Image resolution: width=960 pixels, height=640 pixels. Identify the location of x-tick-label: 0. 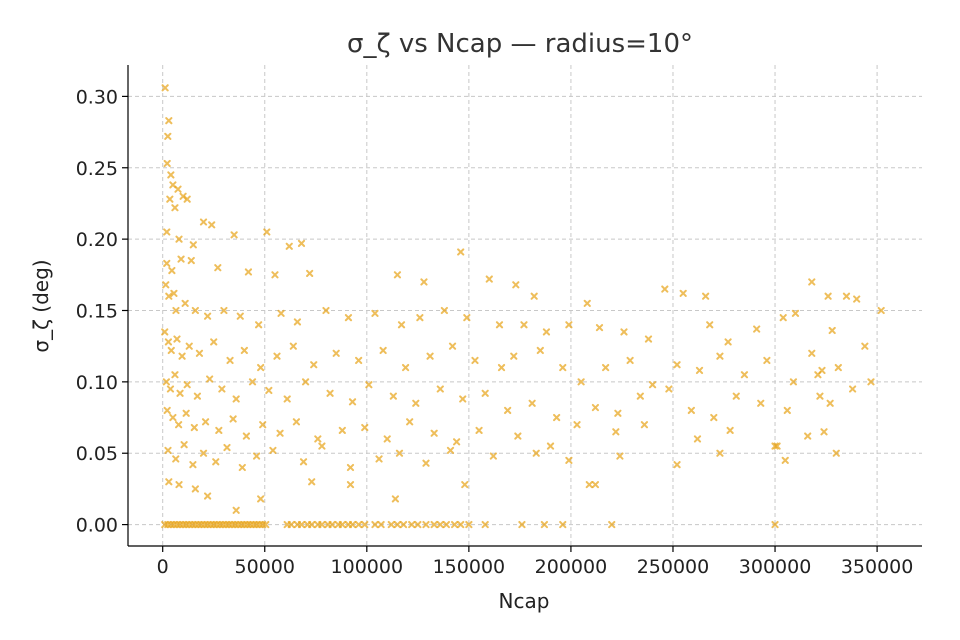
(163, 567).